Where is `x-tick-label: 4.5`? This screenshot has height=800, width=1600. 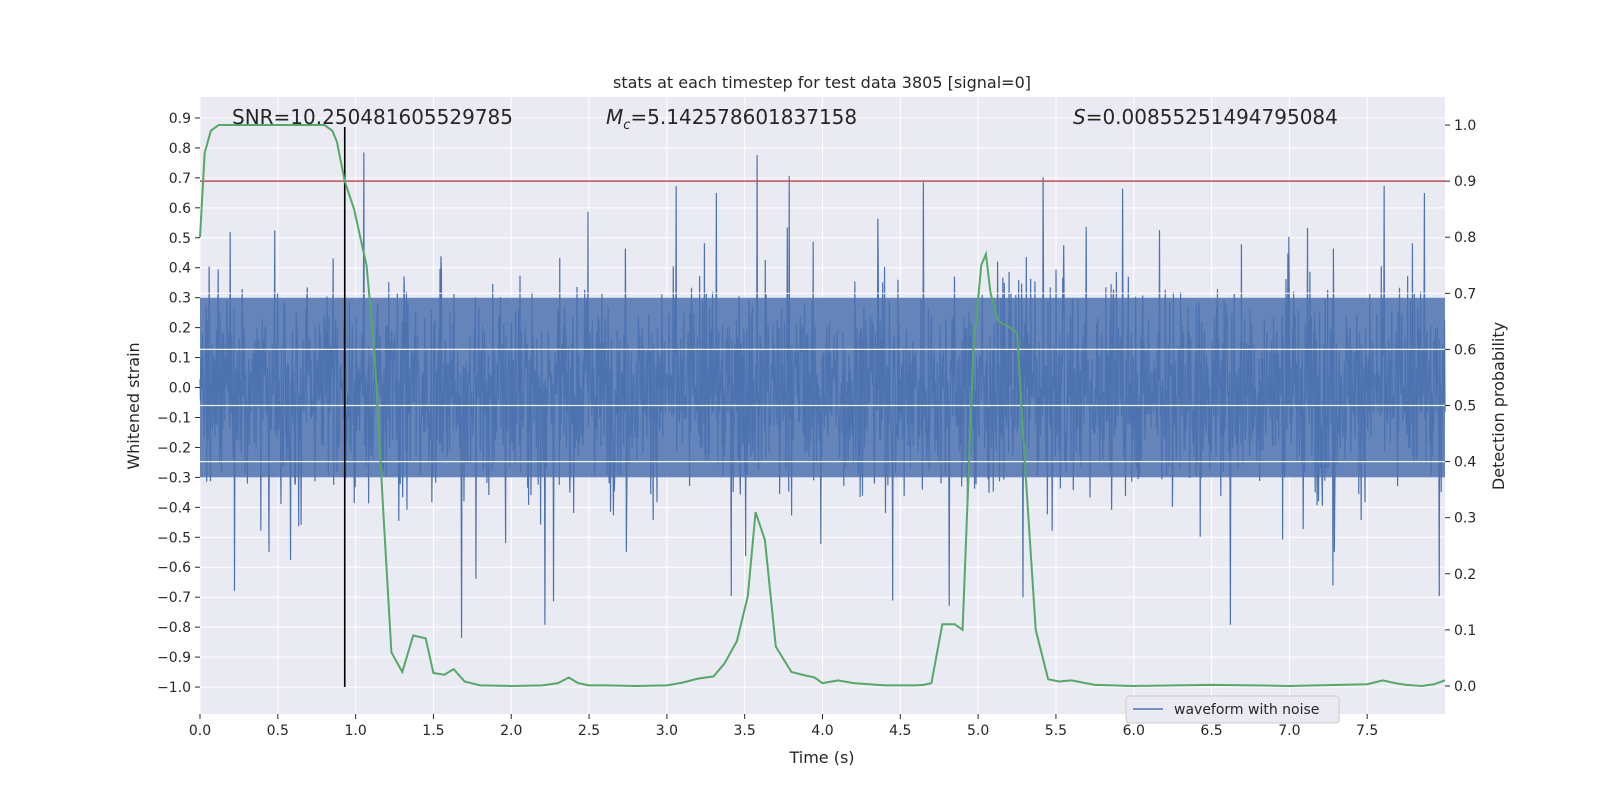 x-tick-label: 4.5 is located at coordinates (900, 731).